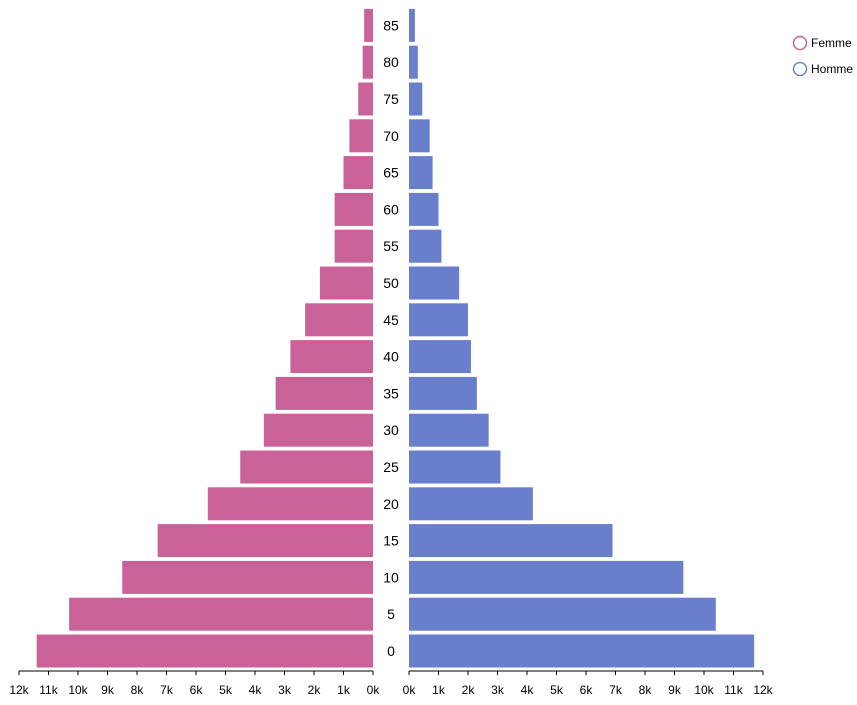  What do you see at coordinates (391, 467) in the screenshot?
I see `age-label-25: 25` at bounding box center [391, 467].